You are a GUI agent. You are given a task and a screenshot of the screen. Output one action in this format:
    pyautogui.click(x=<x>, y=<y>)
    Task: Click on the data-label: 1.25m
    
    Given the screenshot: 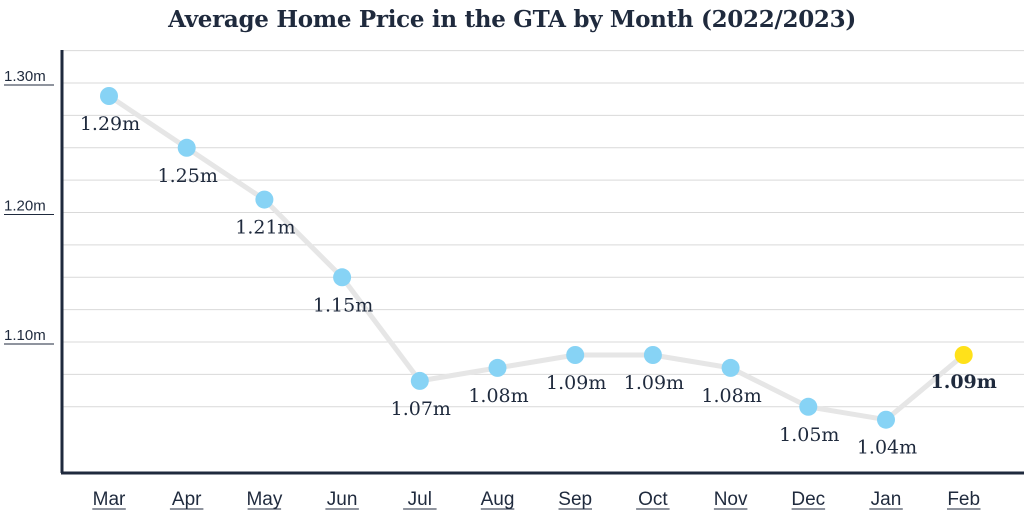 What is the action you would take?
    pyautogui.click(x=188, y=176)
    